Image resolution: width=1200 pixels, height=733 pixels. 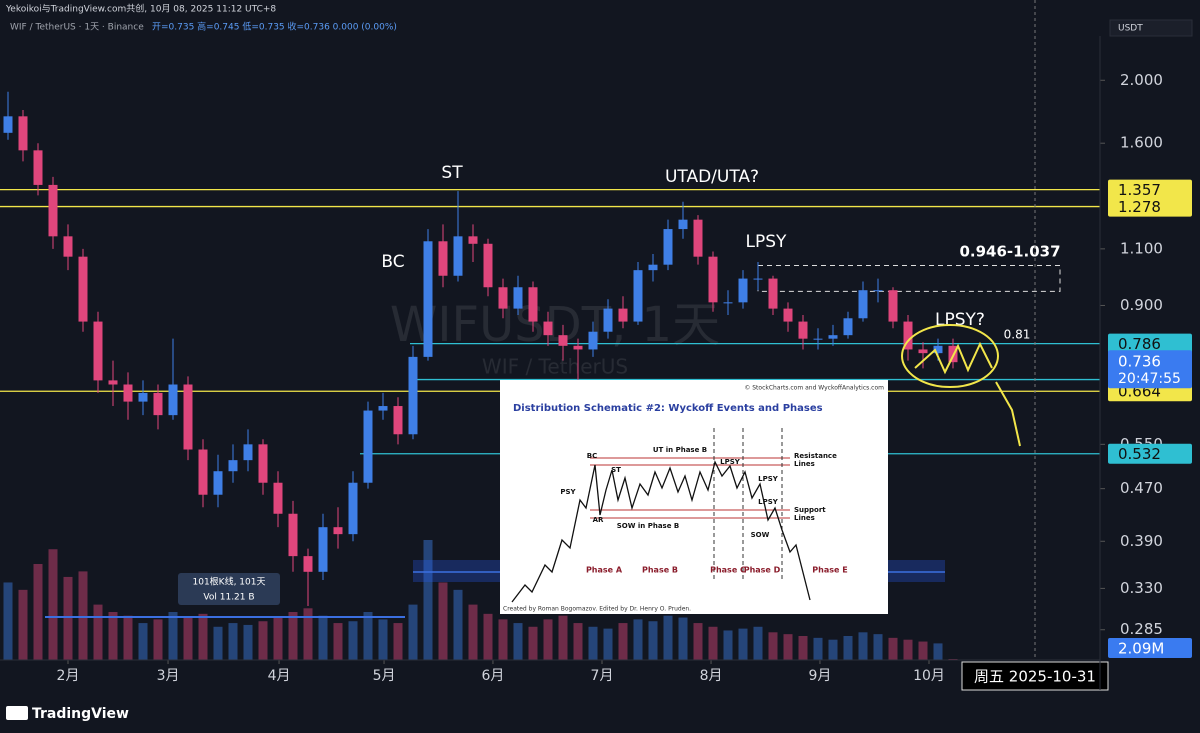 I want to click on footer-logo: TradingView, so click(x=80, y=714).